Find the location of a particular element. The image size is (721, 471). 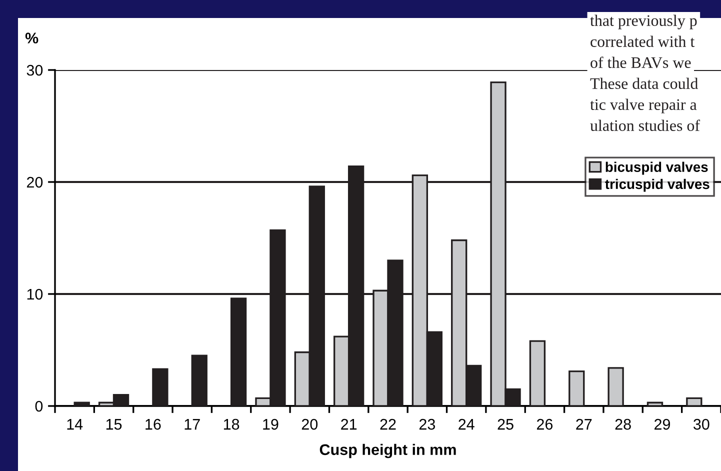

y-tick-label: 20 is located at coordinates (34, 182).